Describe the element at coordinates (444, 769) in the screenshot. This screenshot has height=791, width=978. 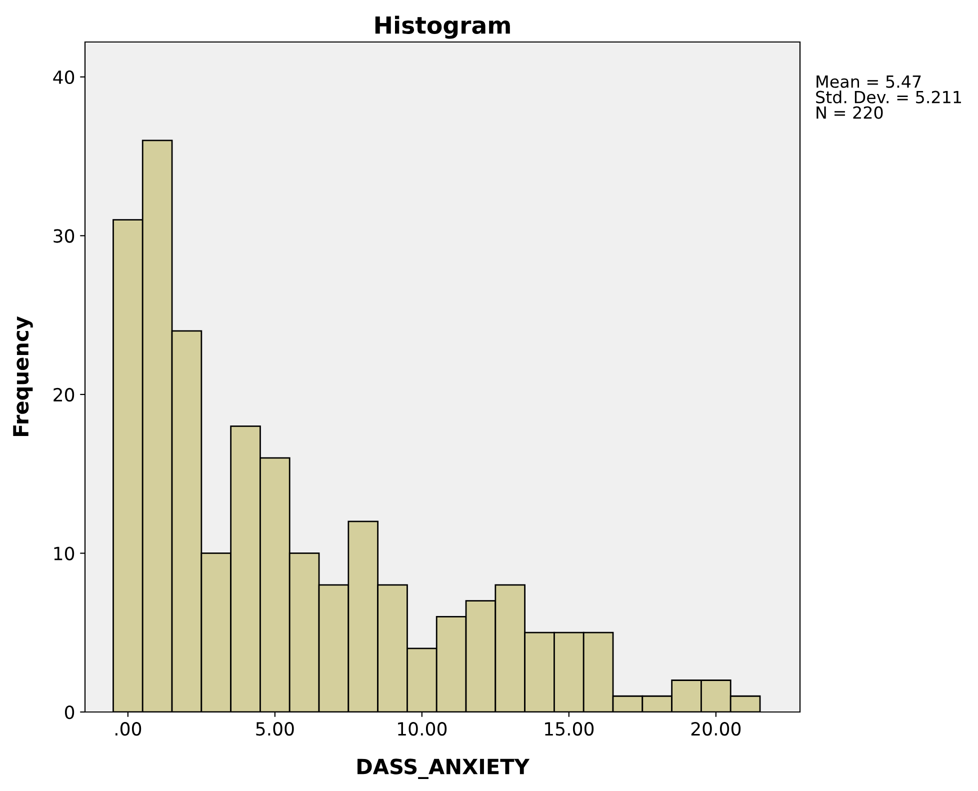
I see `x-axis-title: DASS_ANXIETY` at that location.